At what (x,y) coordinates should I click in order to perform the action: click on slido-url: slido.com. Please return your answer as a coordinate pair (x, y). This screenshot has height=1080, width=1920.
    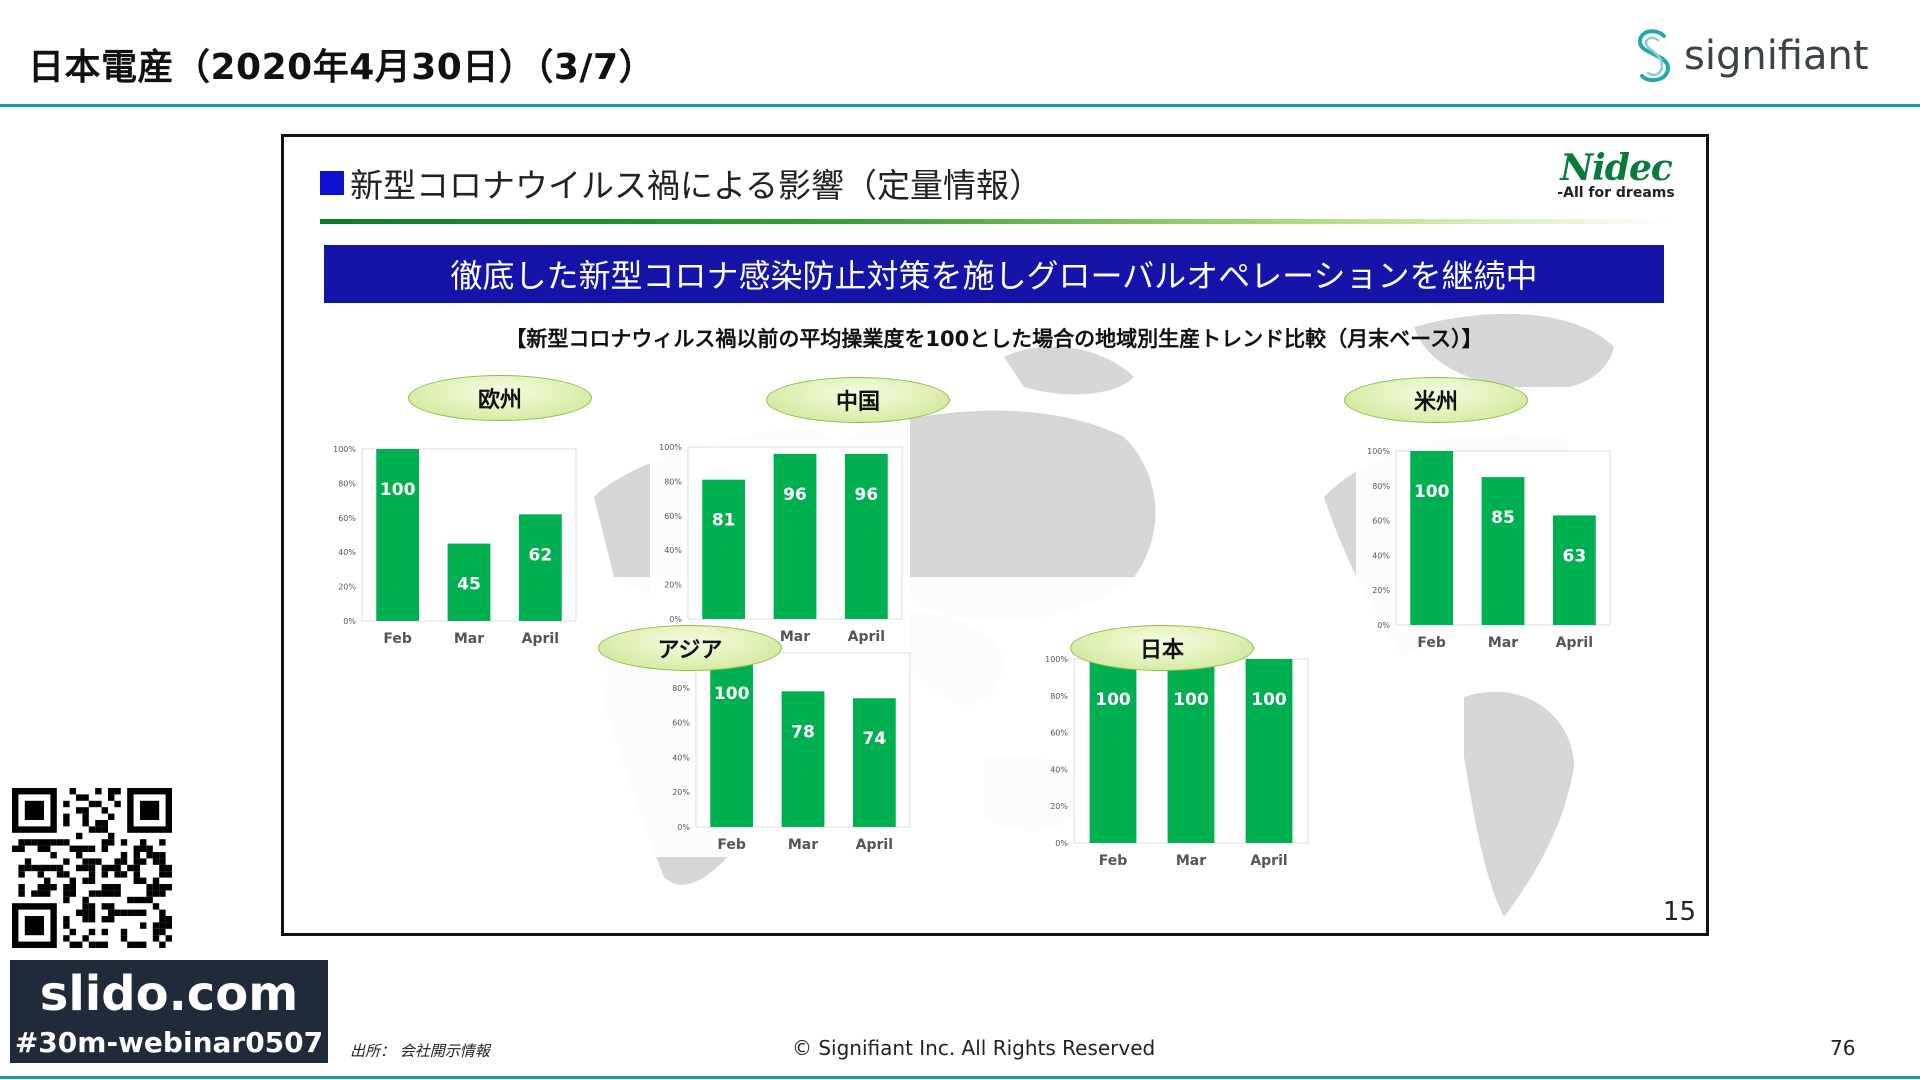
    Looking at the image, I should click on (169, 994).